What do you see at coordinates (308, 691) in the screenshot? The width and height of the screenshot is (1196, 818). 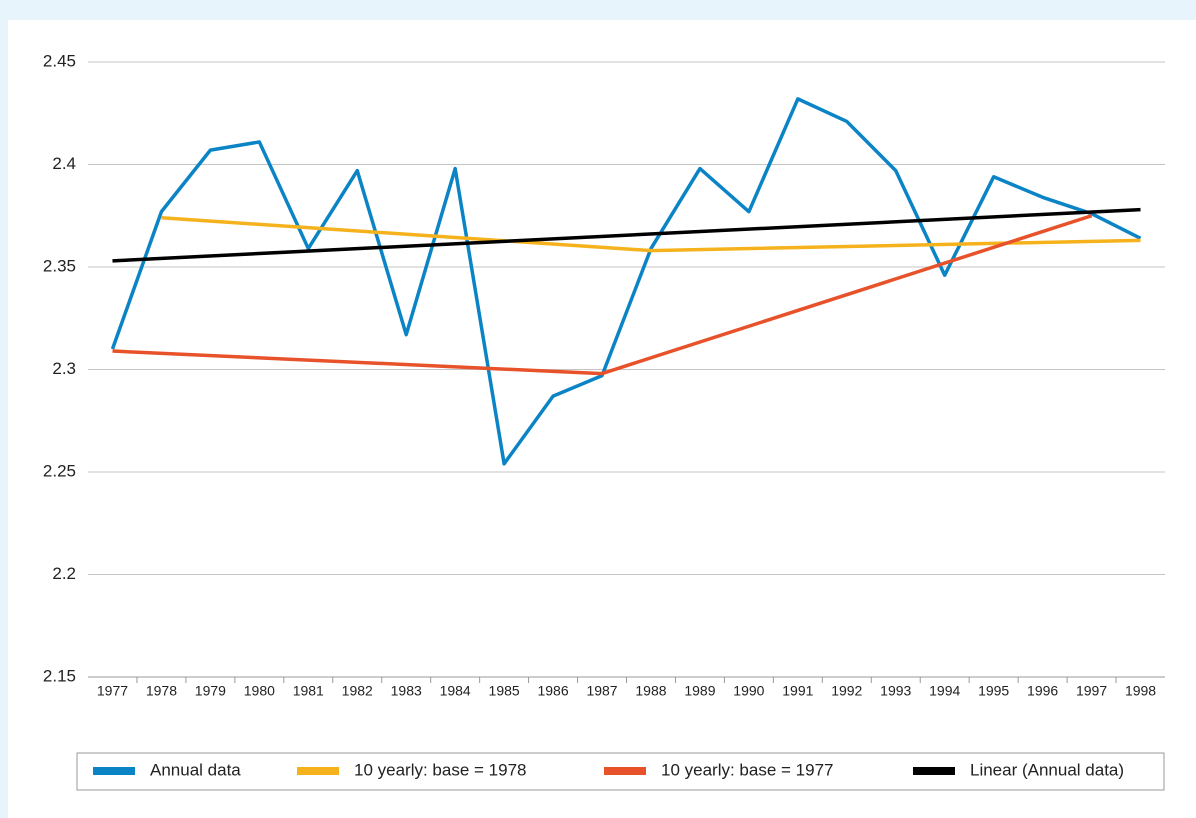 I see `x-tick-label: 1981` at bounding box center [308, 691].